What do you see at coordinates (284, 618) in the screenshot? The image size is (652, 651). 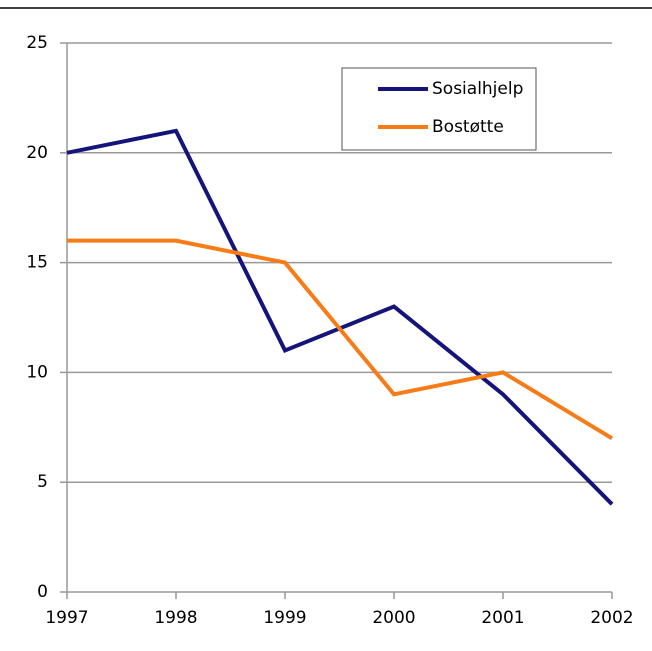 I see `x-tick-label: 1999` at bounding box center [284, 618].